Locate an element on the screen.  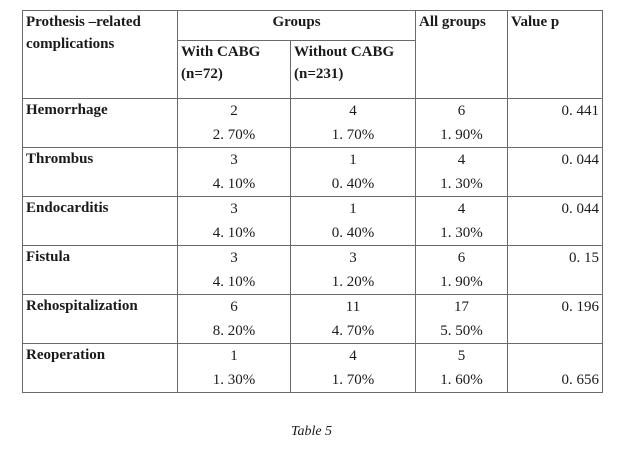
p-value: 0. 441 is located at coordinates (580, 111).